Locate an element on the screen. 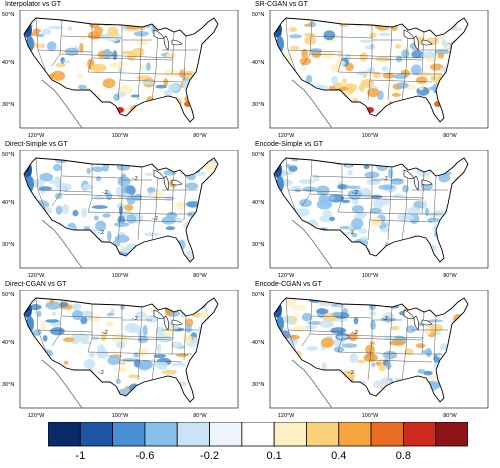 This screenshot has width=500, height=468. colorbar-label: -1 is located at coordinates (80, 456).